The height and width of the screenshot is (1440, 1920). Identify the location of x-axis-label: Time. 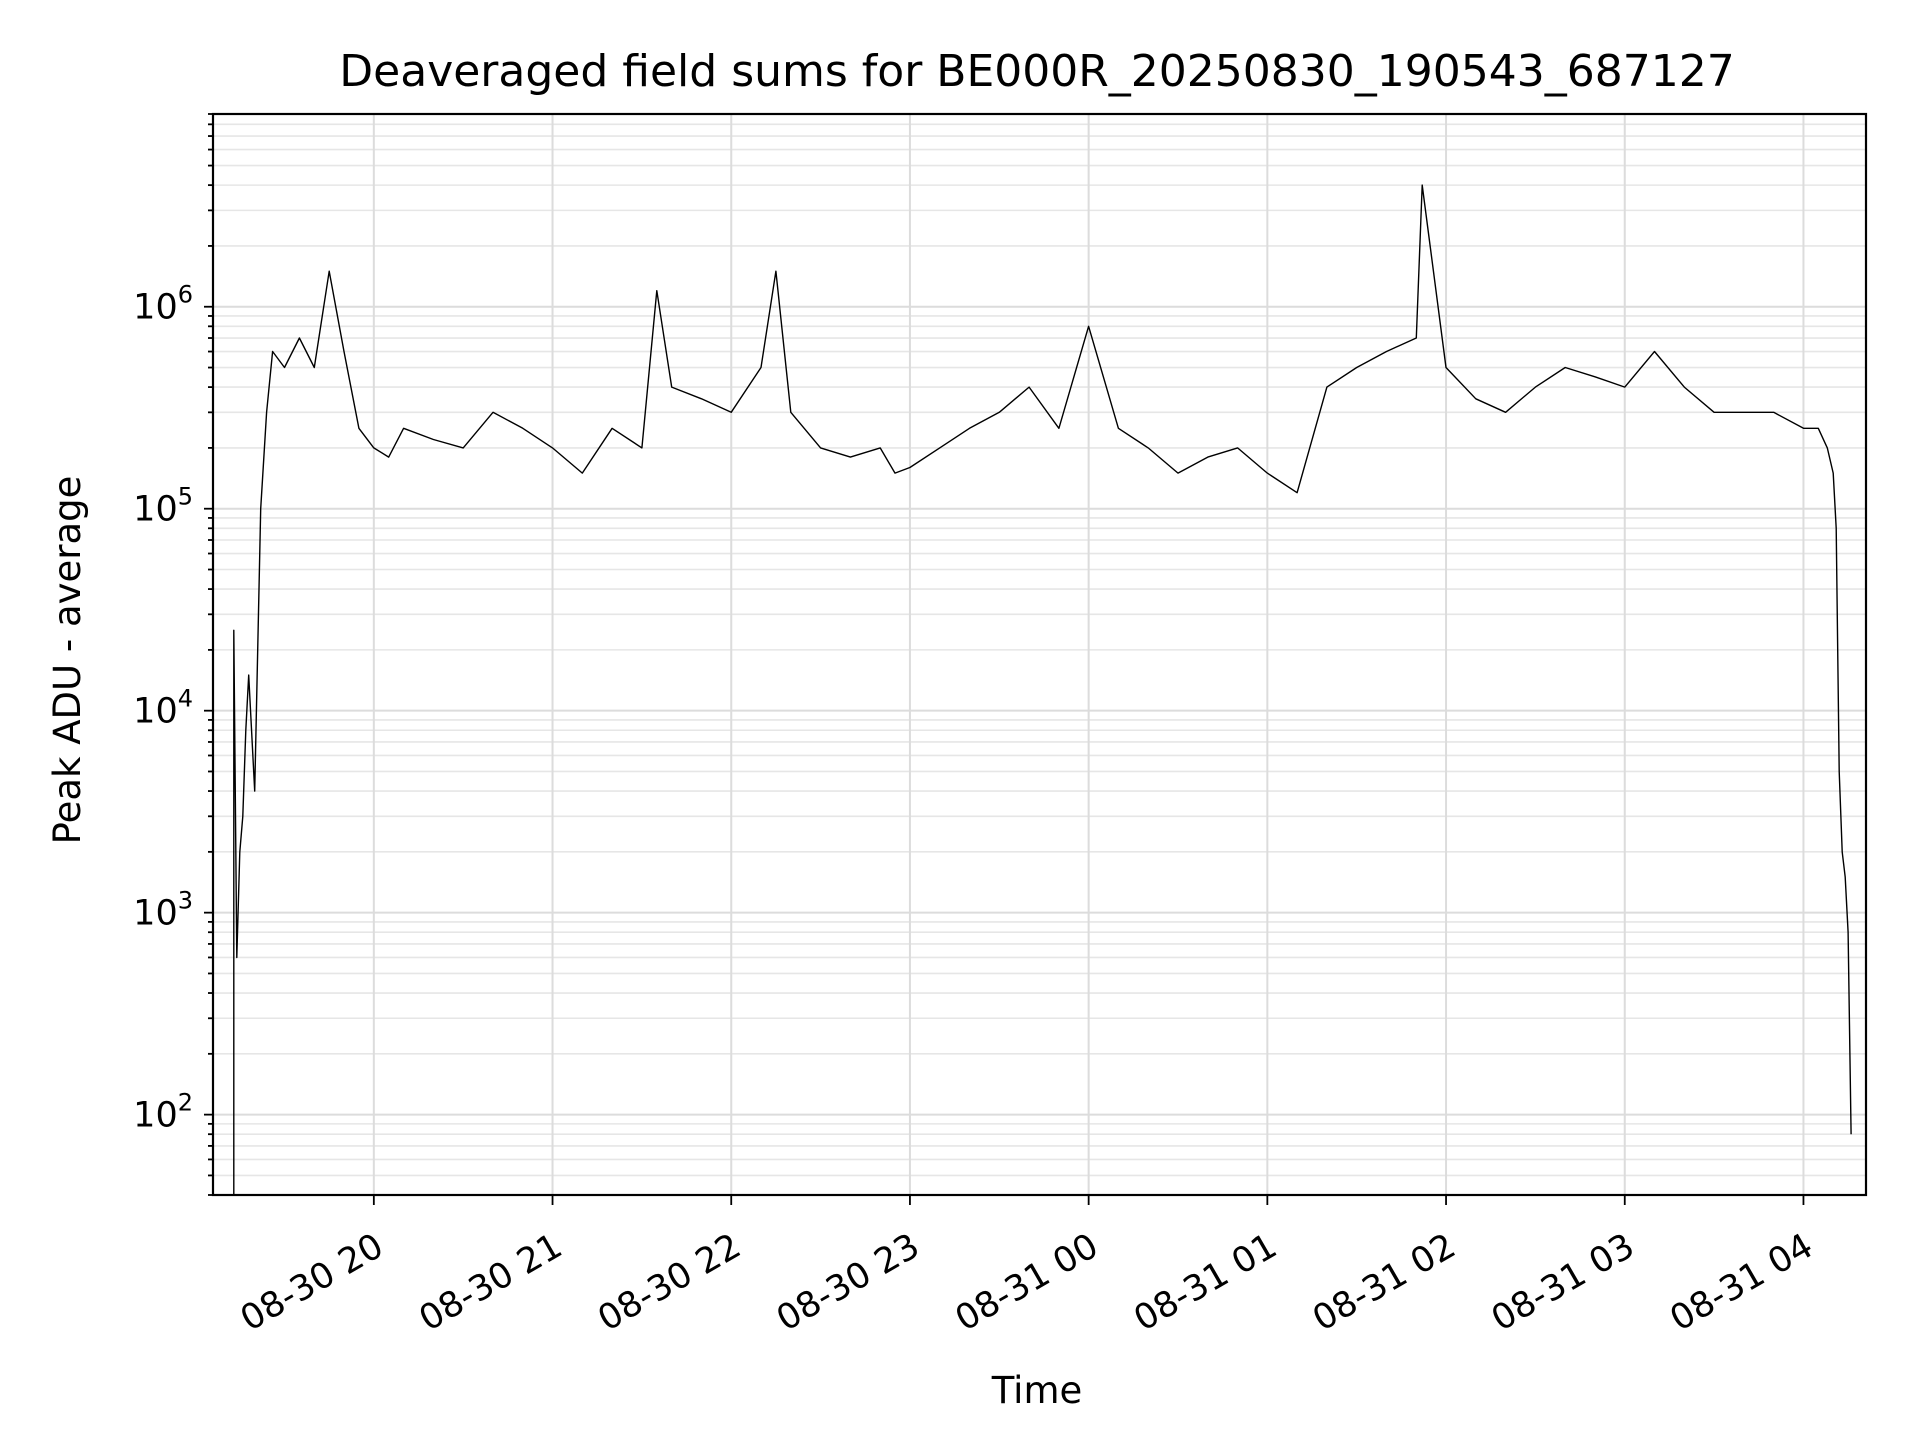
(1037, 1390).